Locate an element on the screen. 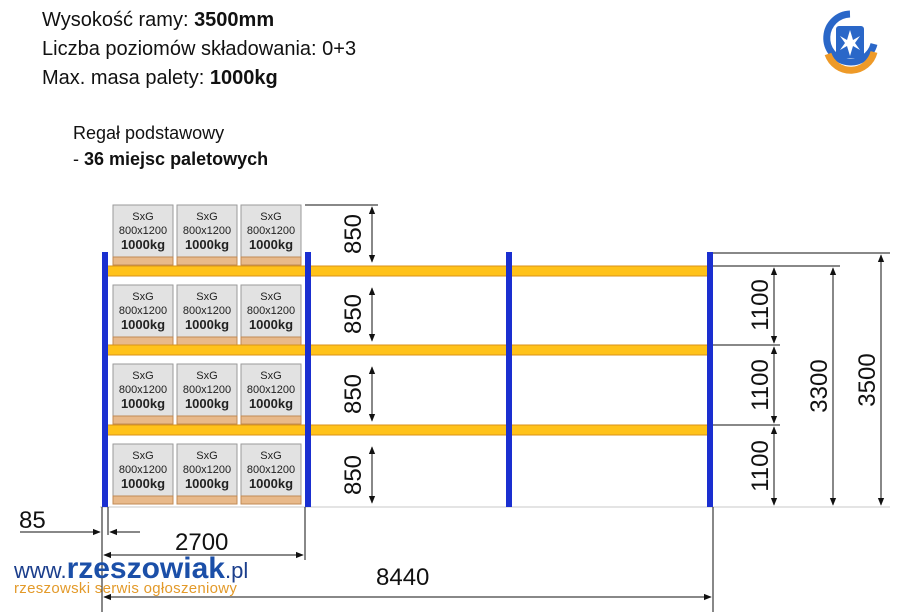 Image resolution: width=900 pixels, height=615 pixels. spec-mass-value: 1000kg is located at coordinates (243, 78).